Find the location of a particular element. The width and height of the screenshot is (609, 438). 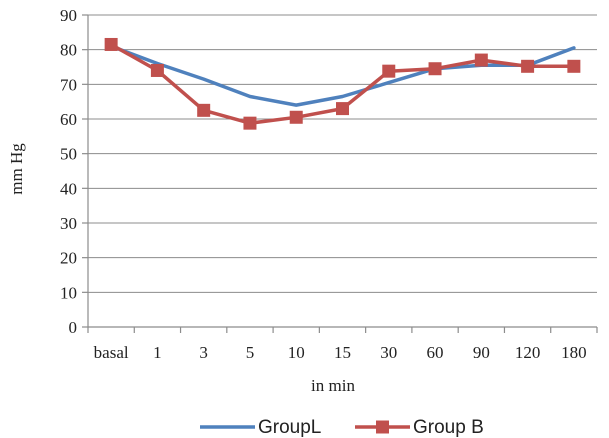

legend-entry-label: Group B is located at coordinates (448, 427).